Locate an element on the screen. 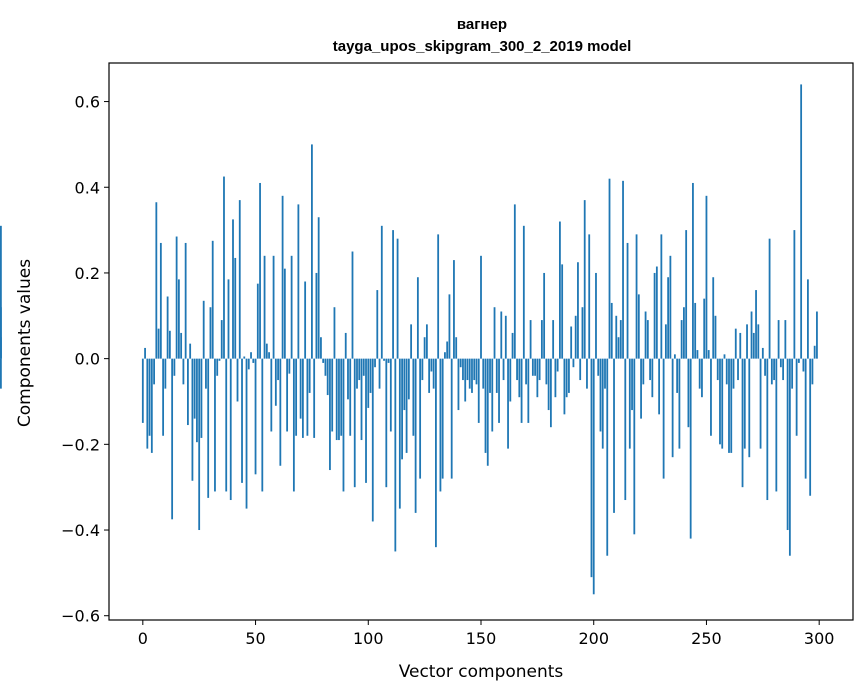 This screenshot has width=867, height=696. x-tick-label: 0 is located at coordinates (143, 638).